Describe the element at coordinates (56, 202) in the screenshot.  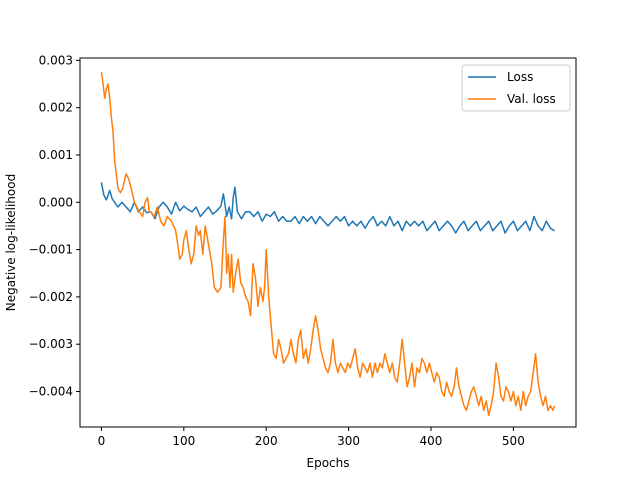
I see `y-tick-label: 0.000` at that location.